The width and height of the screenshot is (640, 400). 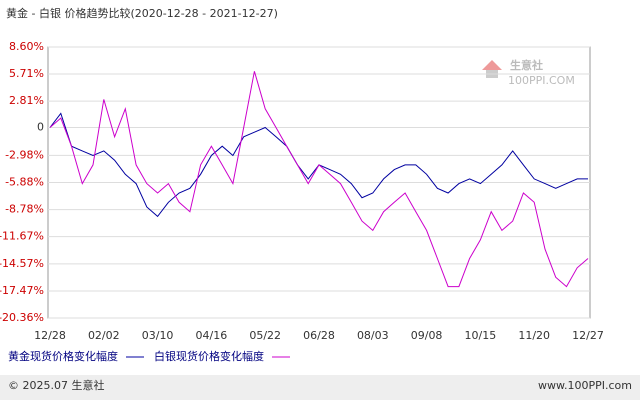 I want to click on y-tick-label: -2.98%, so click(x=24, y=154).